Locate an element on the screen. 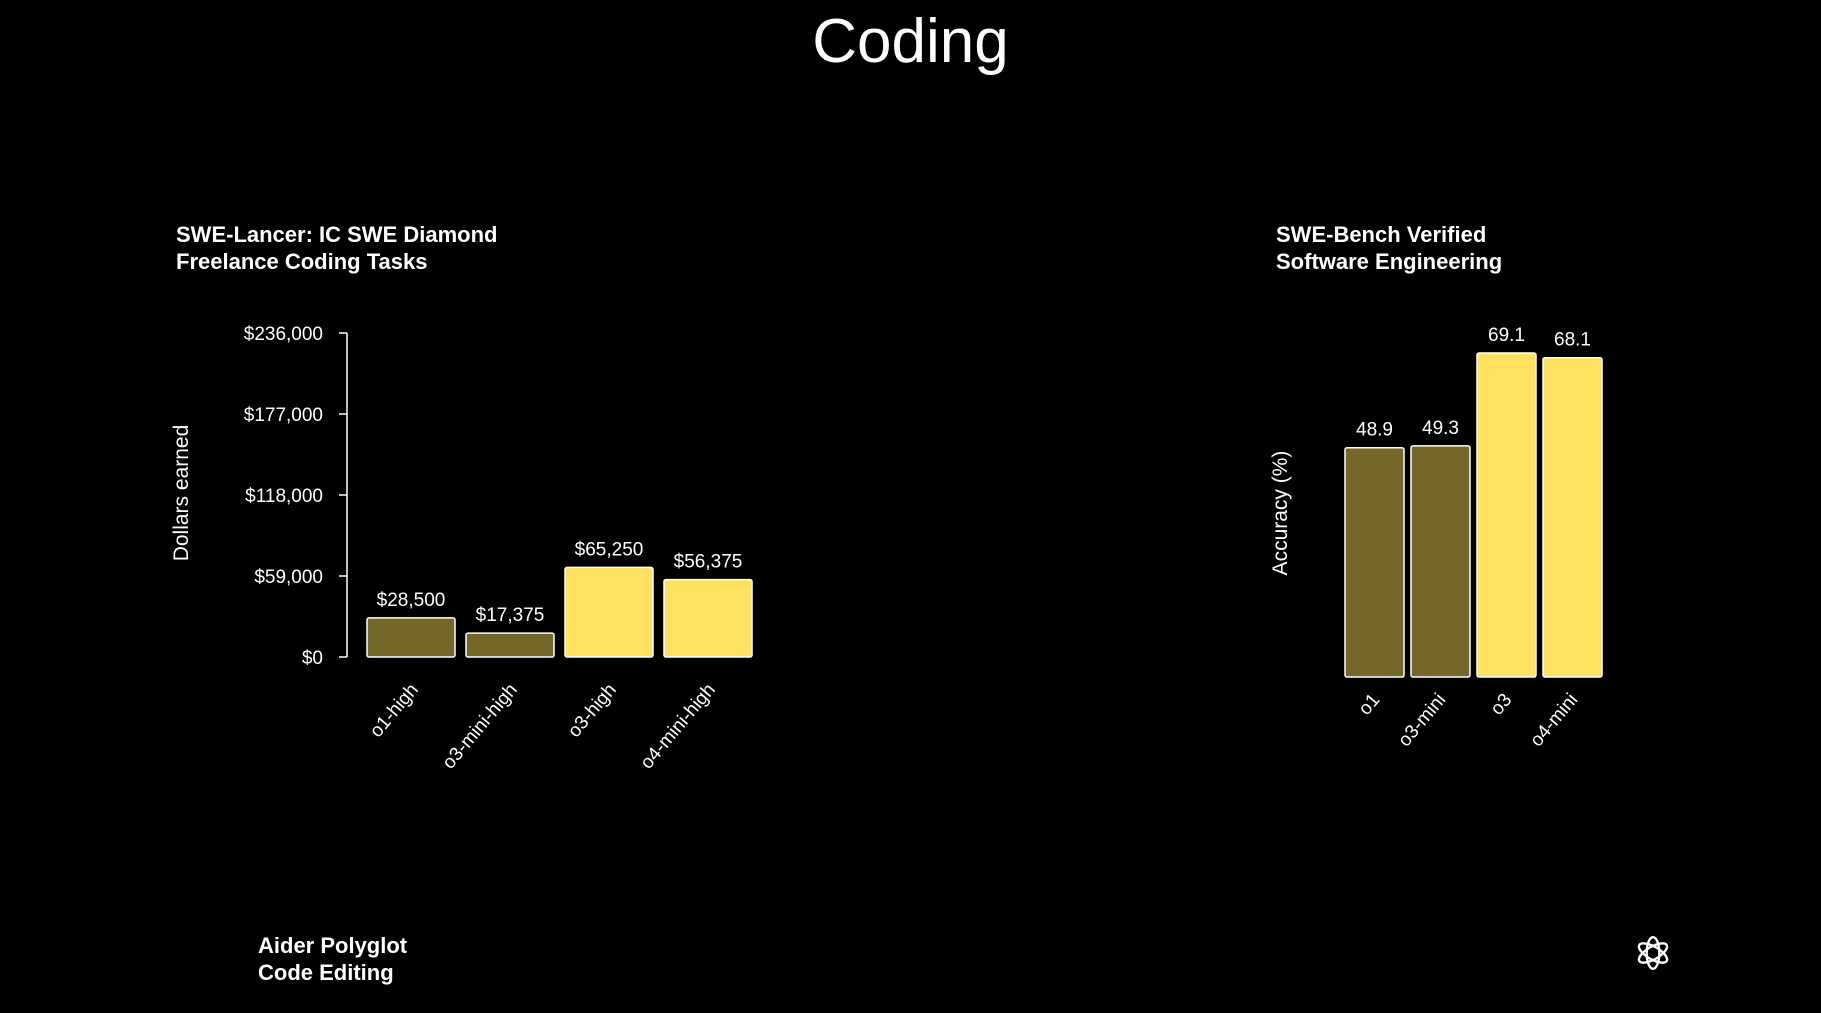 The image size is (1821, 1013). swe-bench-category-label: o3 is located at coordinates (1502, 705).